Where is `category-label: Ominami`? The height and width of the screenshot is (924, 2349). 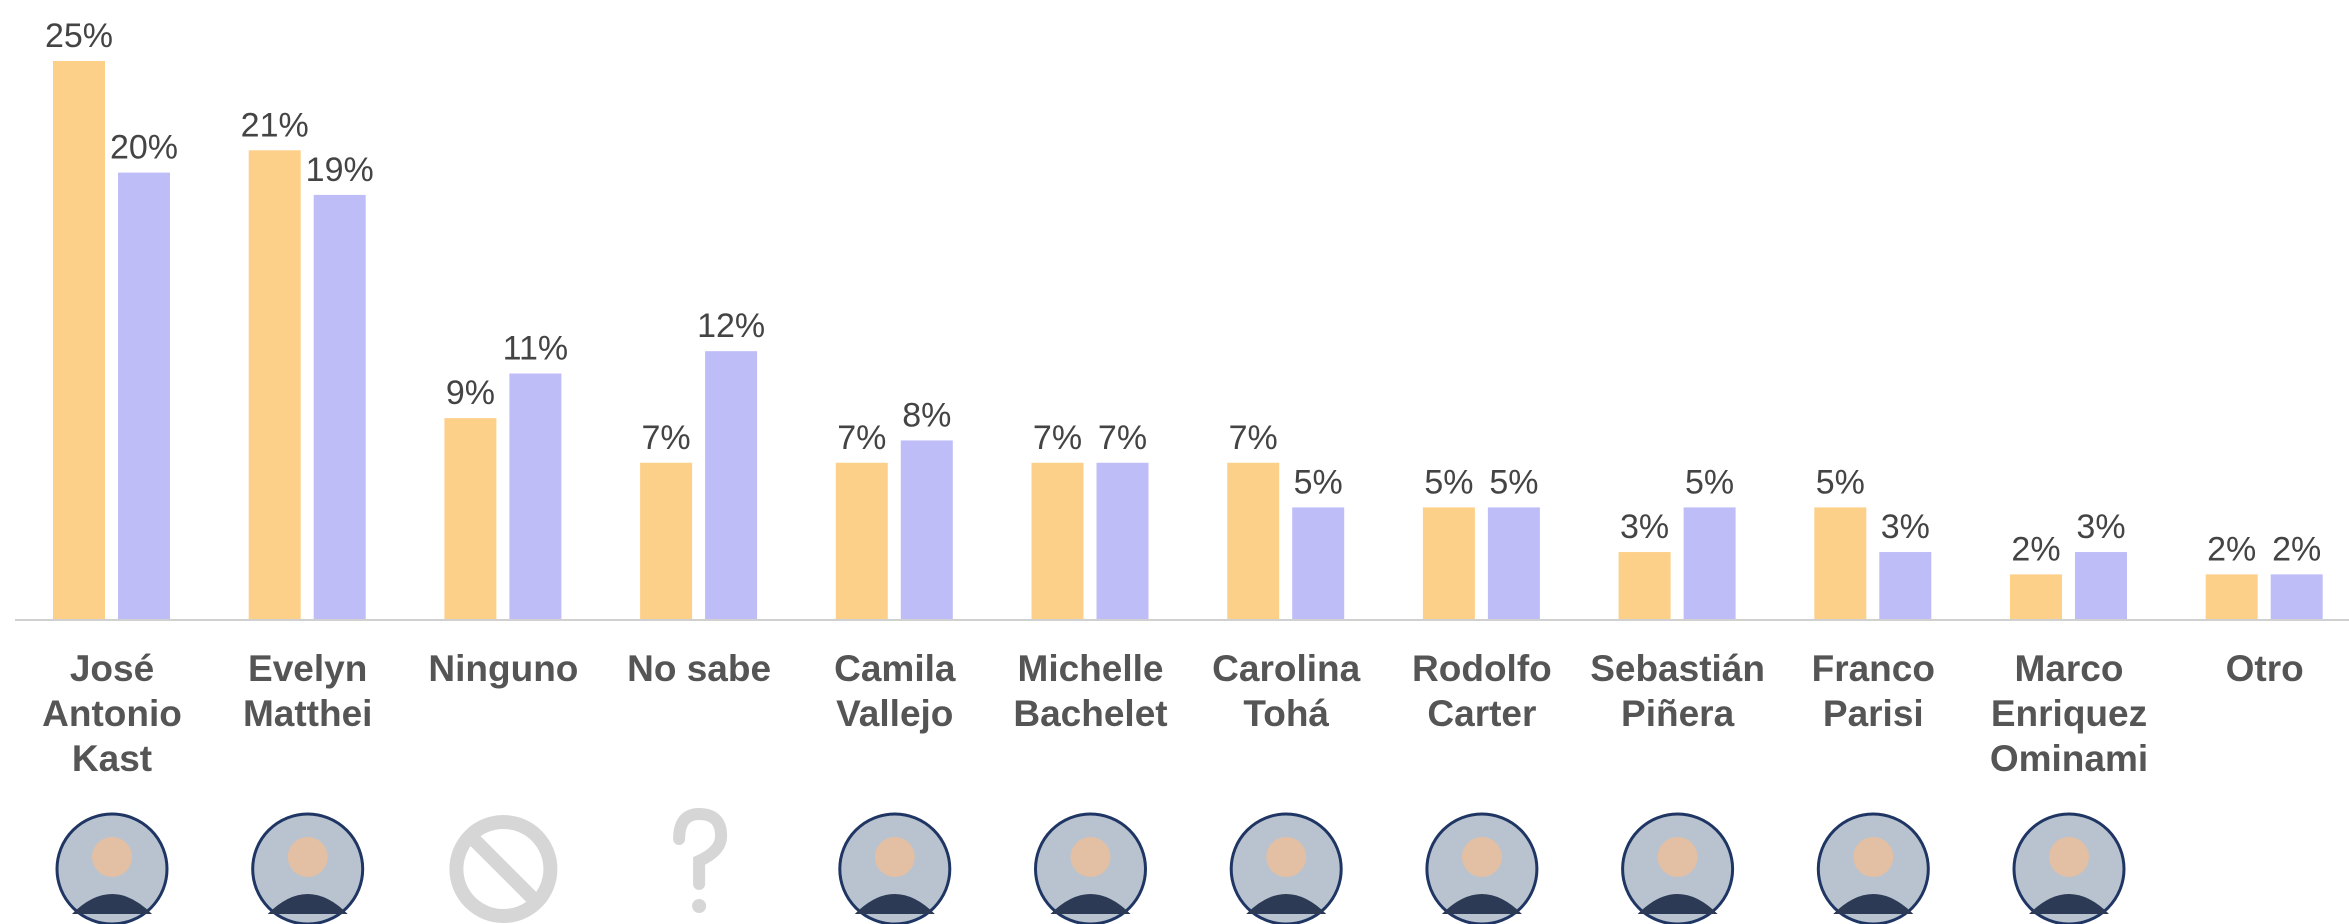 category-label: Ominami is located at coordinates (2069, 758).